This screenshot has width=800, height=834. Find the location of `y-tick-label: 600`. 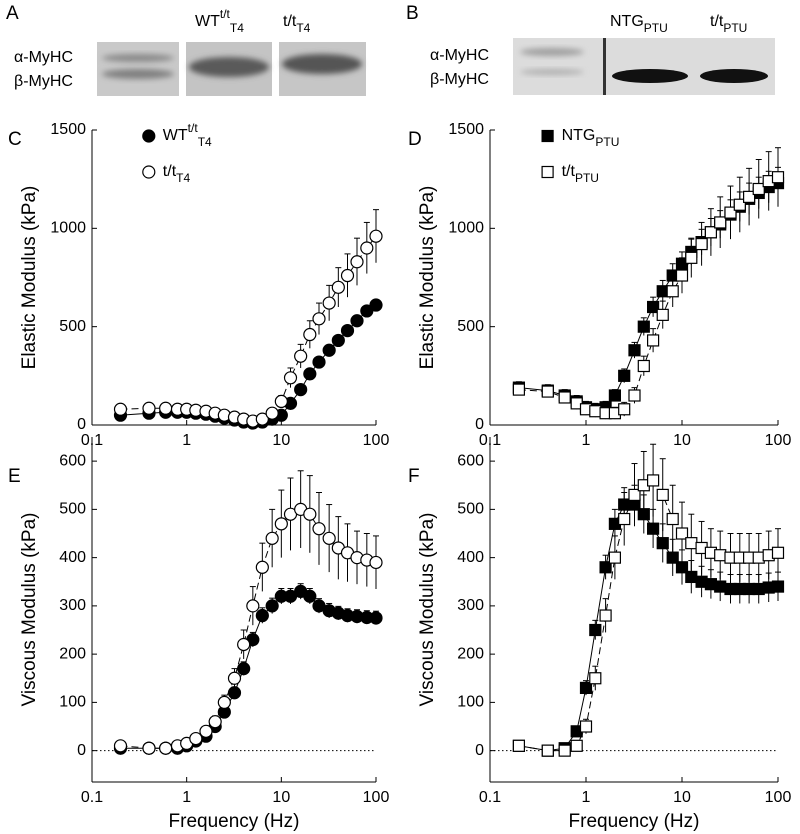

y-tick-label: 600 is located at coordinates (470, 460).